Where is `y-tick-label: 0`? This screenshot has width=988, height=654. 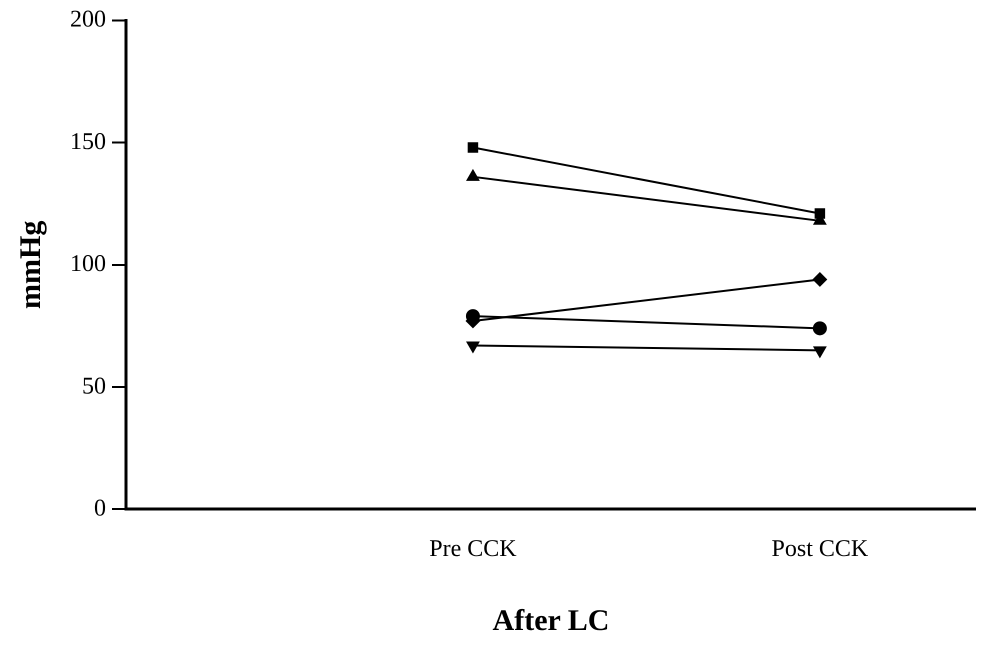 y-tick-label: 0 is located at coordinates (100, 508).